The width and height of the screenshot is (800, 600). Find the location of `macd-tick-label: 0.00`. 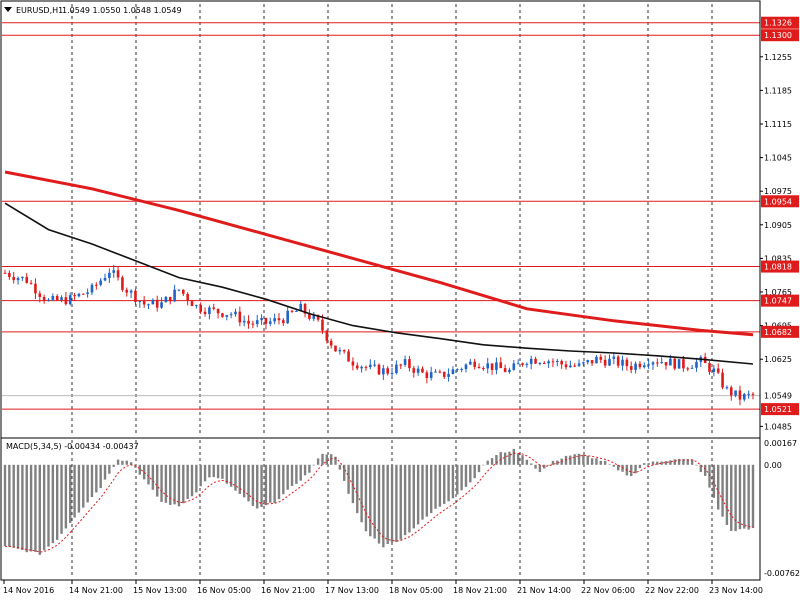

macd-tick-label: 0.00 is located at coordinates (773, 465).